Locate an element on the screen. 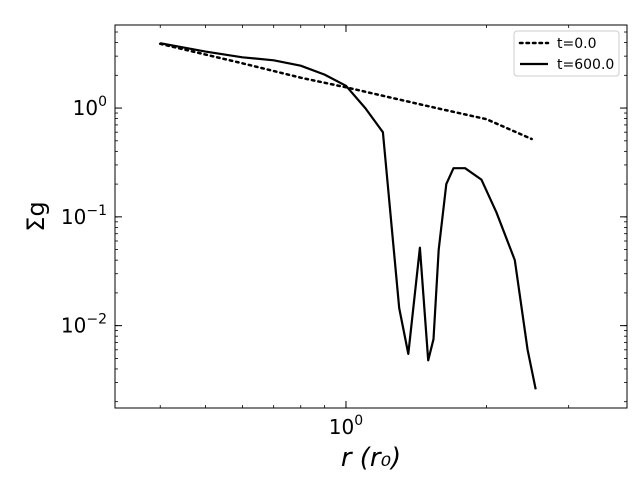  legend: t=0.0 t=600.0 is located at coordinates (566, 53).